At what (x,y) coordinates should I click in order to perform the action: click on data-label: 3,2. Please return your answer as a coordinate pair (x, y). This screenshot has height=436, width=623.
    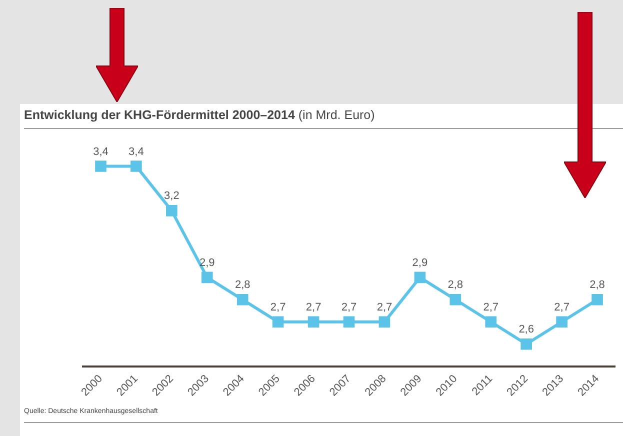
    Looking at the image, I should click on (172, 196).